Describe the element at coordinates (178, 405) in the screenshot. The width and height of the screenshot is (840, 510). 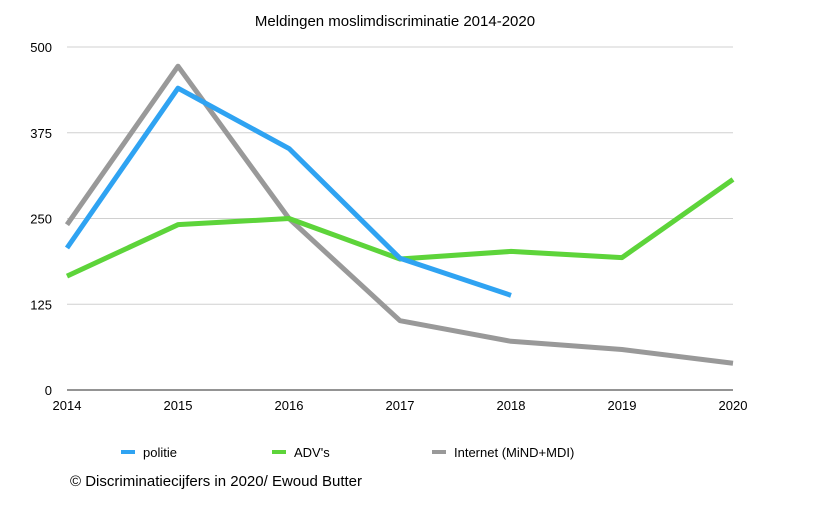
I see `x-tick-label: 2015` at that location.